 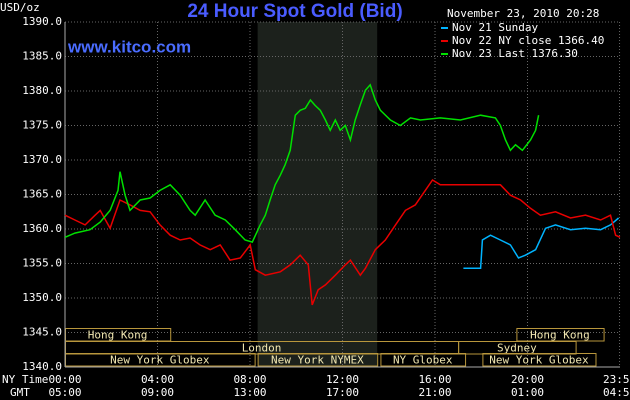 I want to click on session-label: London, so click(x=262, y=347).